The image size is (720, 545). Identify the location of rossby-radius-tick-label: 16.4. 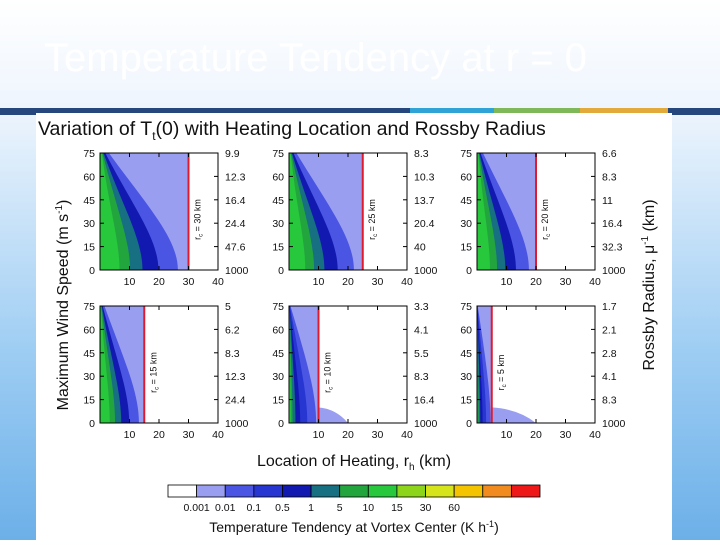
(612, 224).